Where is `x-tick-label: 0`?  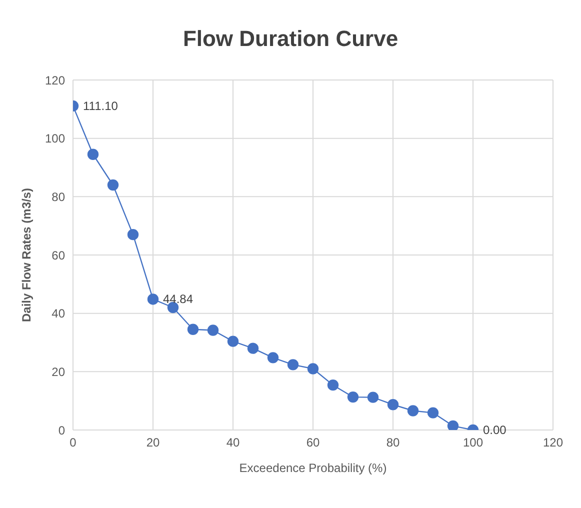
x-tick-label: 0 is located at coordinates (73, 443).